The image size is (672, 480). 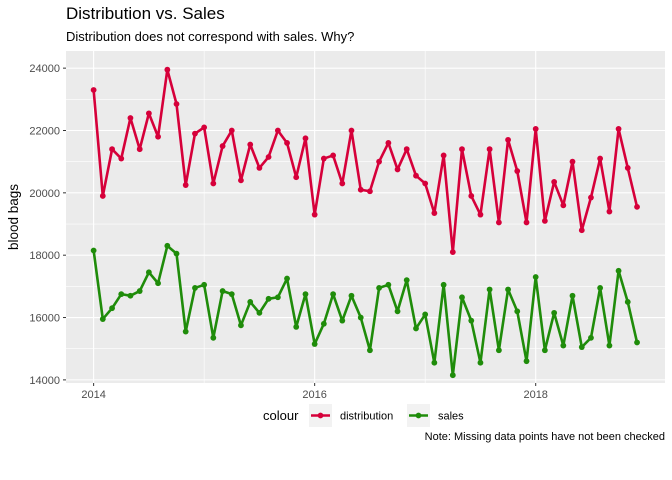 What do you see at coordinates (451, 417) in the screenshot?
I see `legend-label-sales: sales` at bounding box center [451, 417].